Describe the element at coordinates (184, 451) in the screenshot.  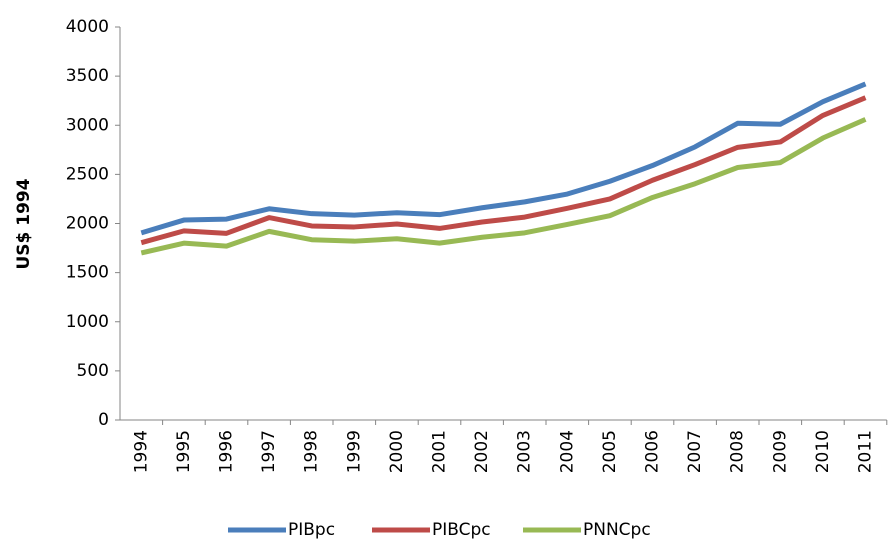
I see `x-tick-label: 1995` at that location.